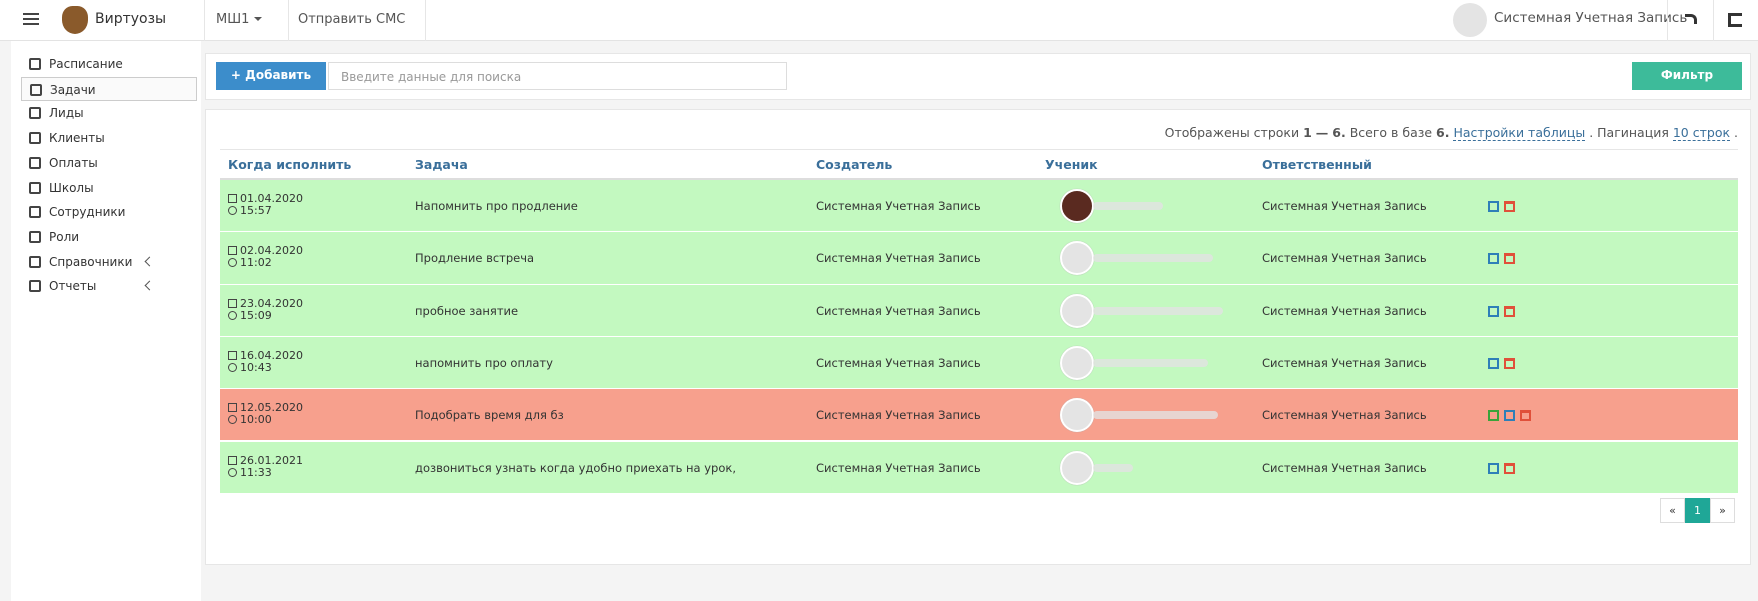  I want to click on info-from: 1, so click(1307, 132).